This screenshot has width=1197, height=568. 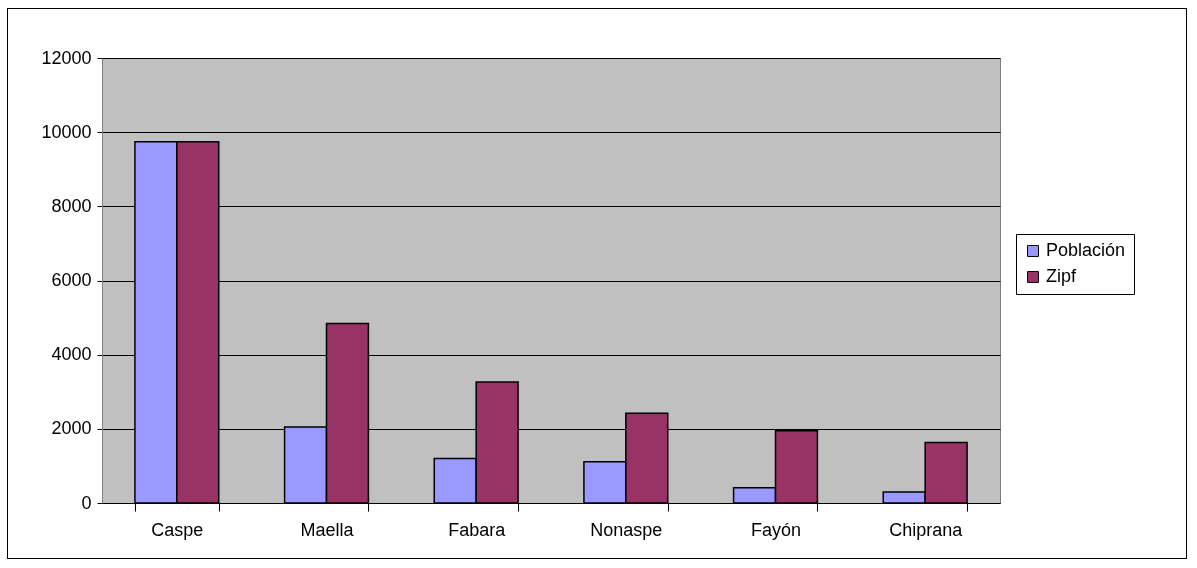 I want to click on y-tick-label: 2000, so click(x=71, y=428).